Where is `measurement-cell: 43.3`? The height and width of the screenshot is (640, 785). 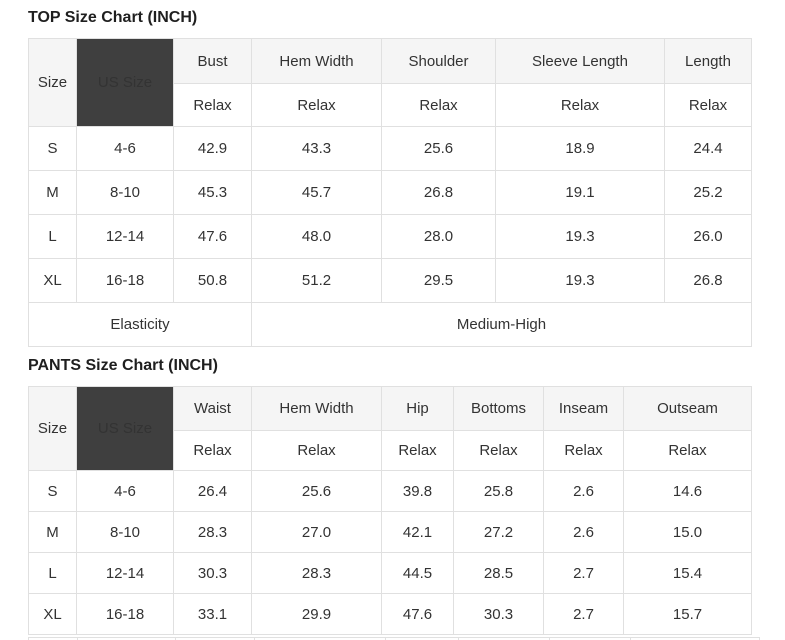 measurement-cell: 43.3 is located at coordinates (316, 148).